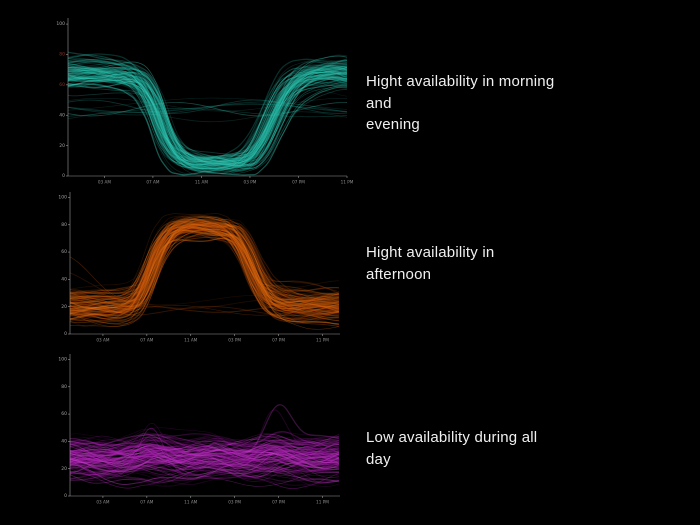 The width and height of the screenshot is (700, 525). What do you see at coordinates (452, 437) in the screenshot?
I see `annotation-line: Low availability during all` at bounding box center [452, 437].